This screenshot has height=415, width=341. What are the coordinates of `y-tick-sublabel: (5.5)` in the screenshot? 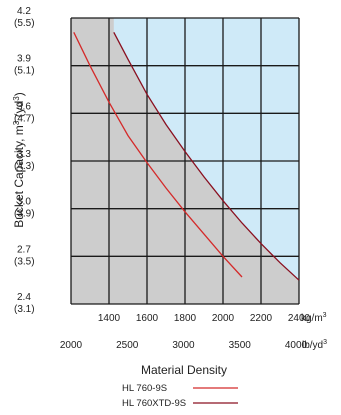 It's located at (24, 23).